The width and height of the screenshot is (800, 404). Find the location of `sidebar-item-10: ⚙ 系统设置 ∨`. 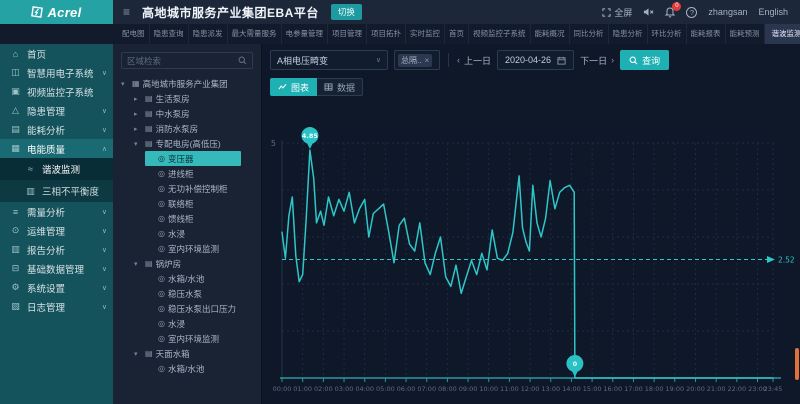

sidebar-item-10: ⚙ 系统设置 ∨ is located at coordinates (56, 287).